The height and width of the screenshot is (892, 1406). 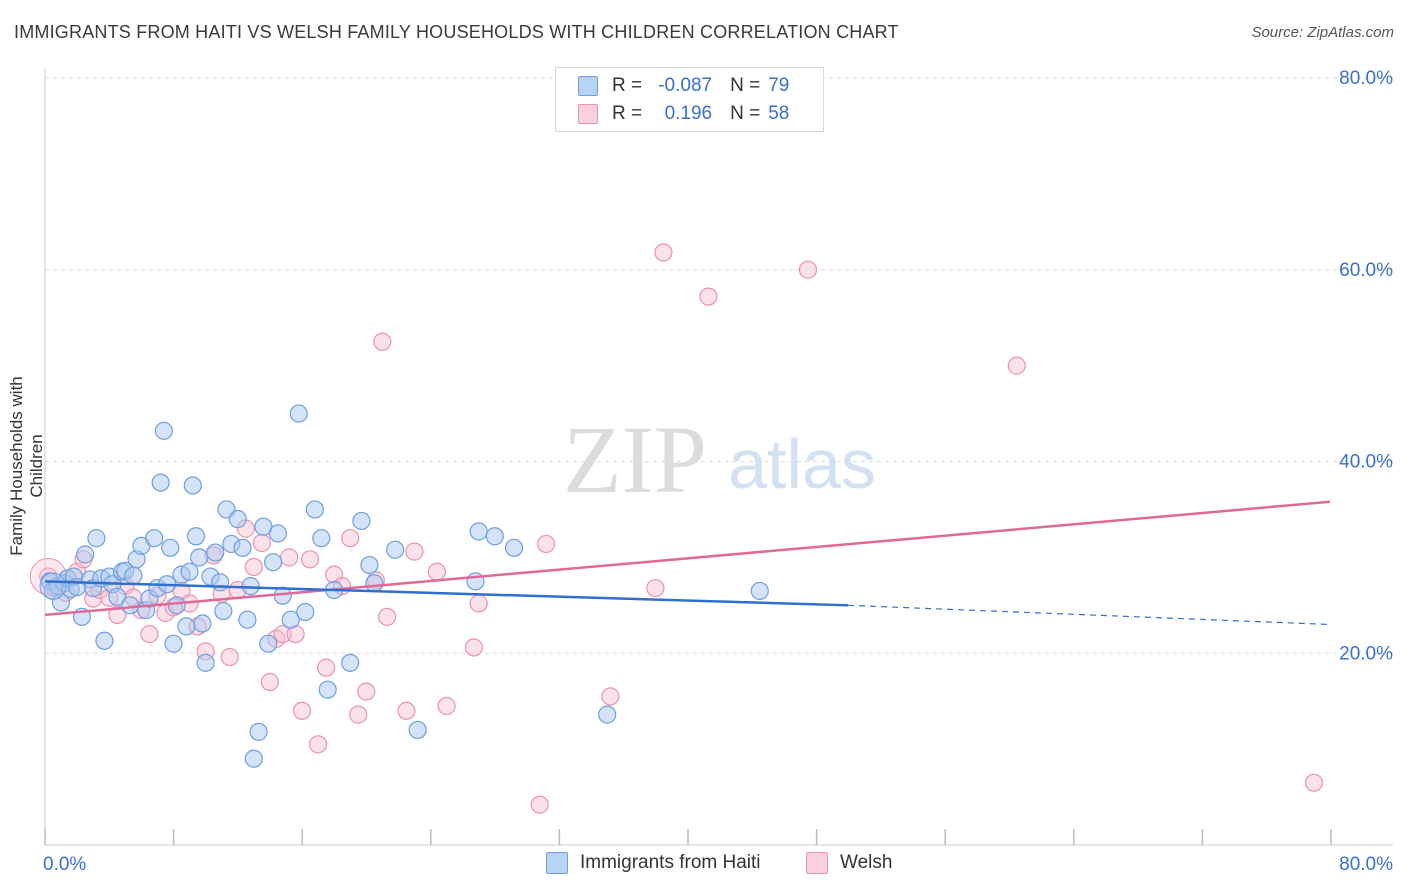 I want to click on y-tick-label: 60.0%, so click(x=1366, y=270).